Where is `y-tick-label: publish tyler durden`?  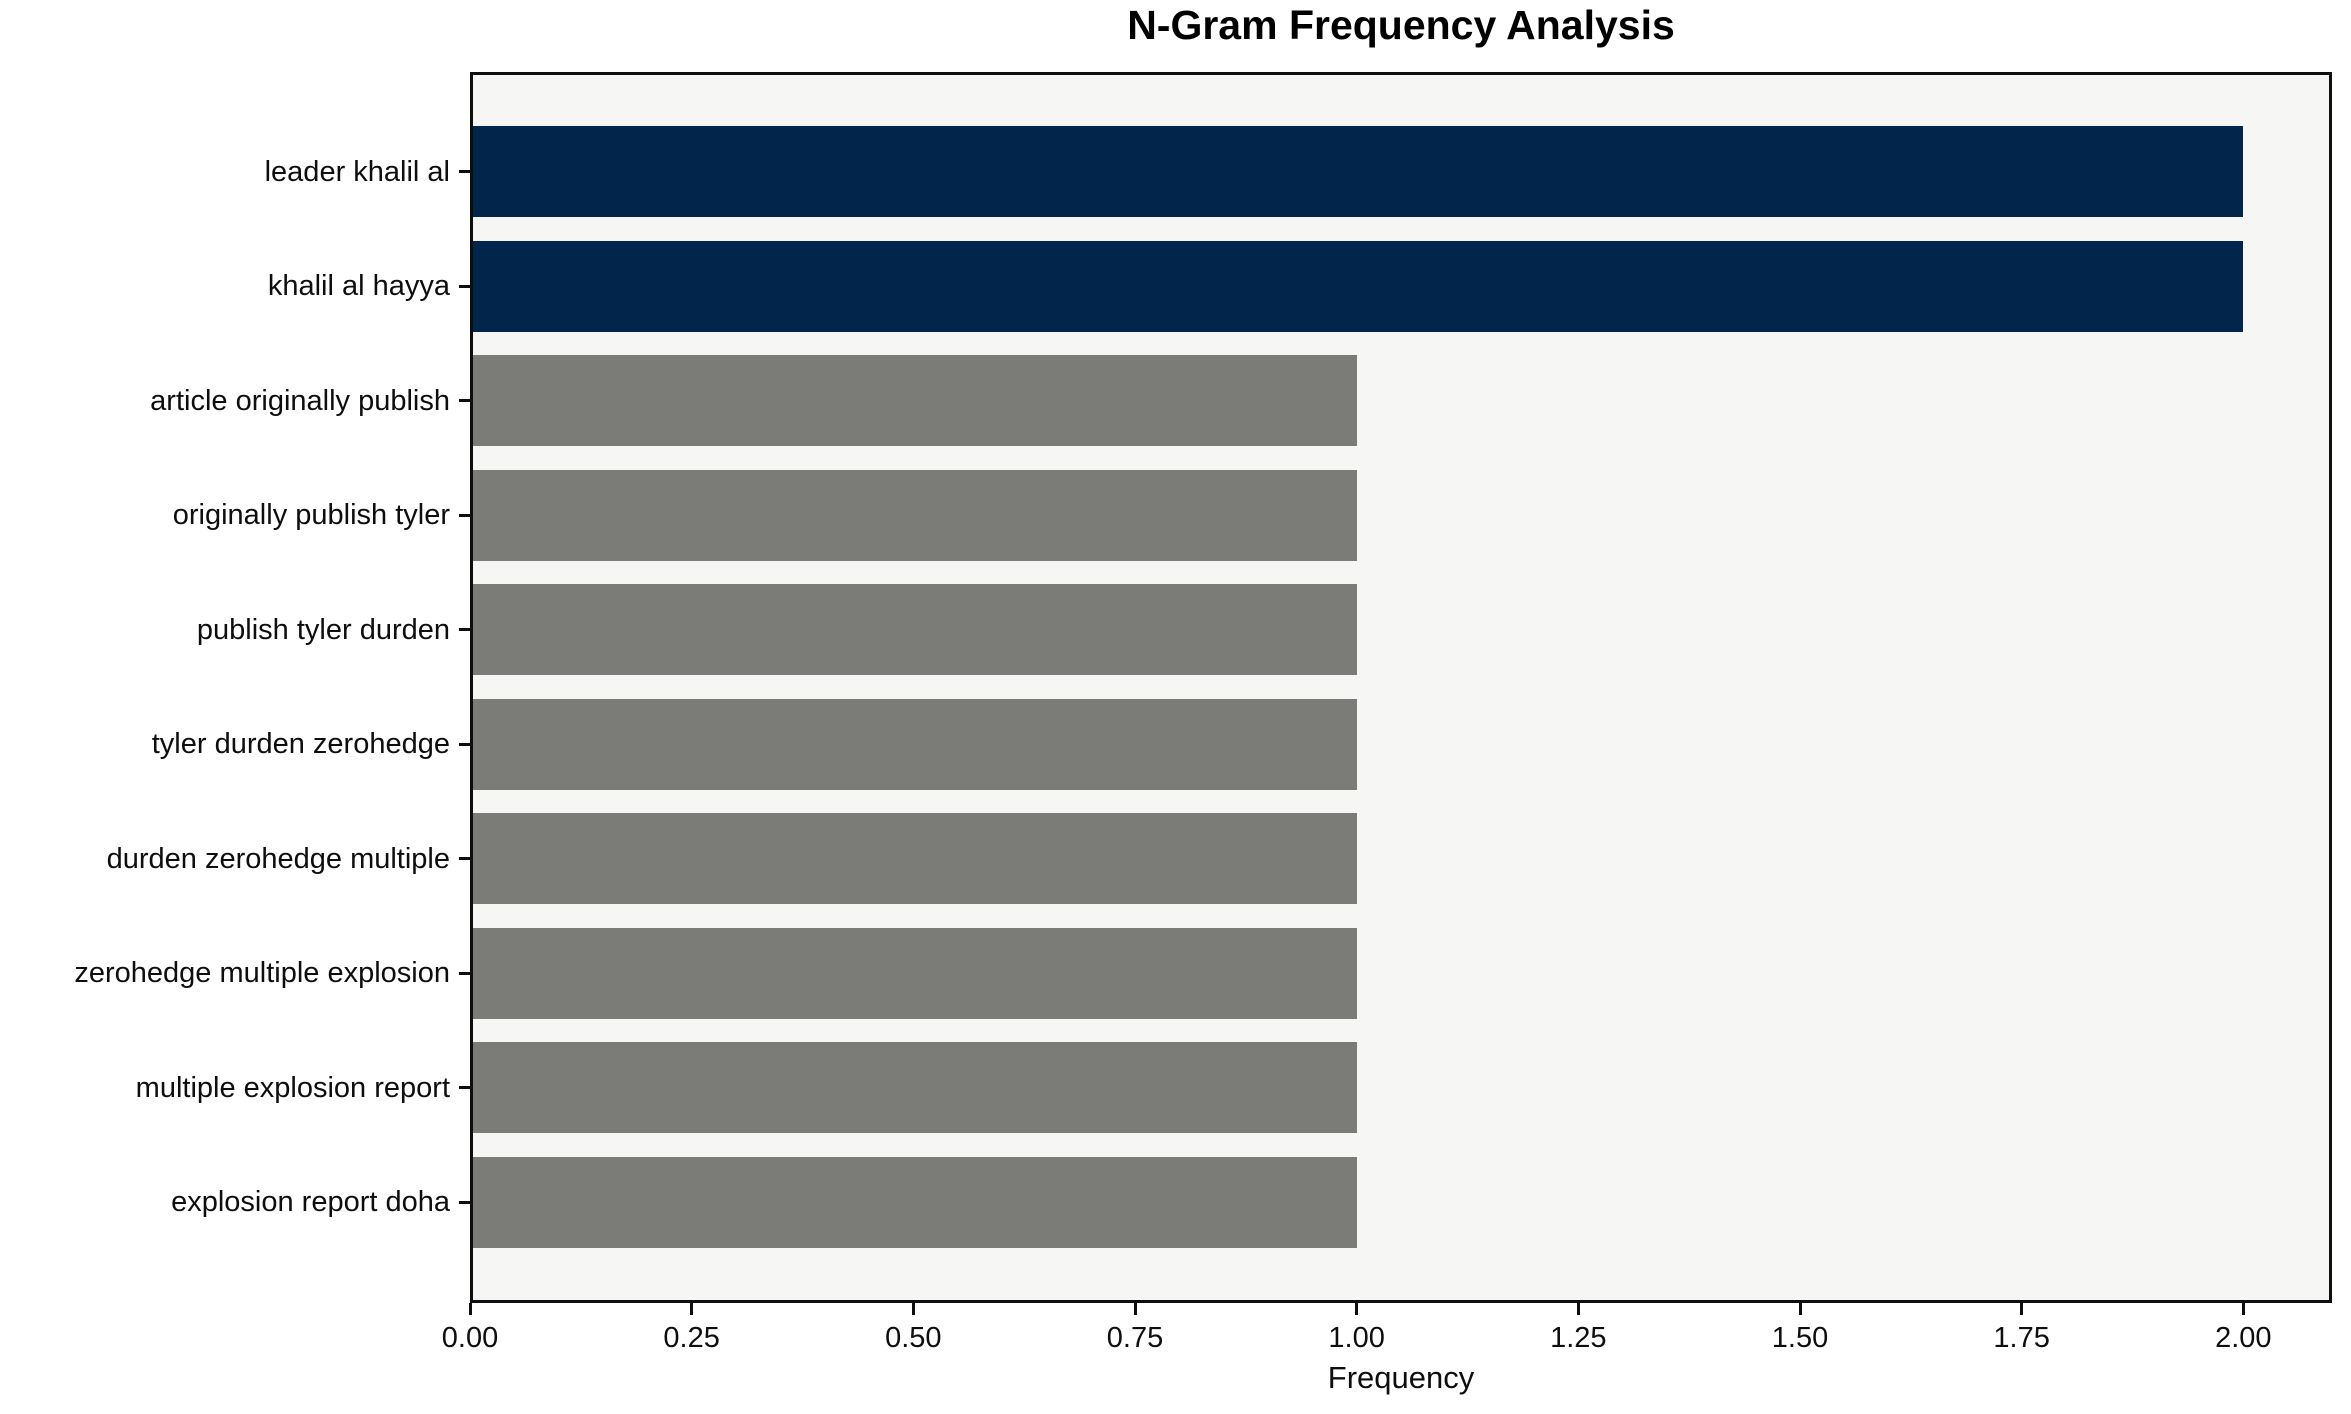 y-tick-label: publish tyler durden is located at coordinates (323, 629).